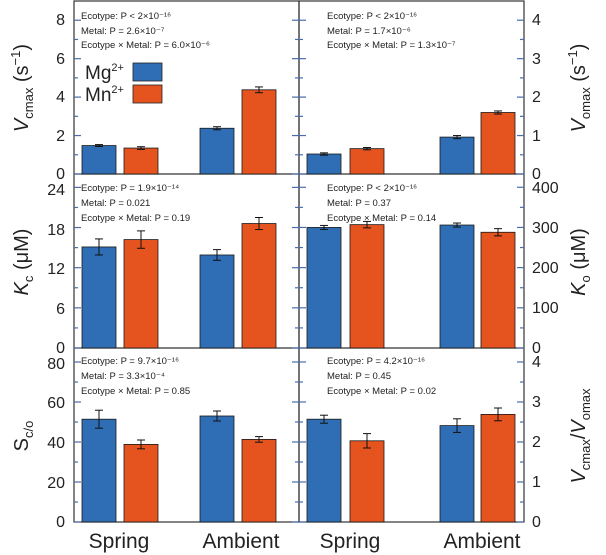 The width and height of the screenshot is (606, 555). I want to click on ylabel-vomax-sub: omax, so click(585, 103).